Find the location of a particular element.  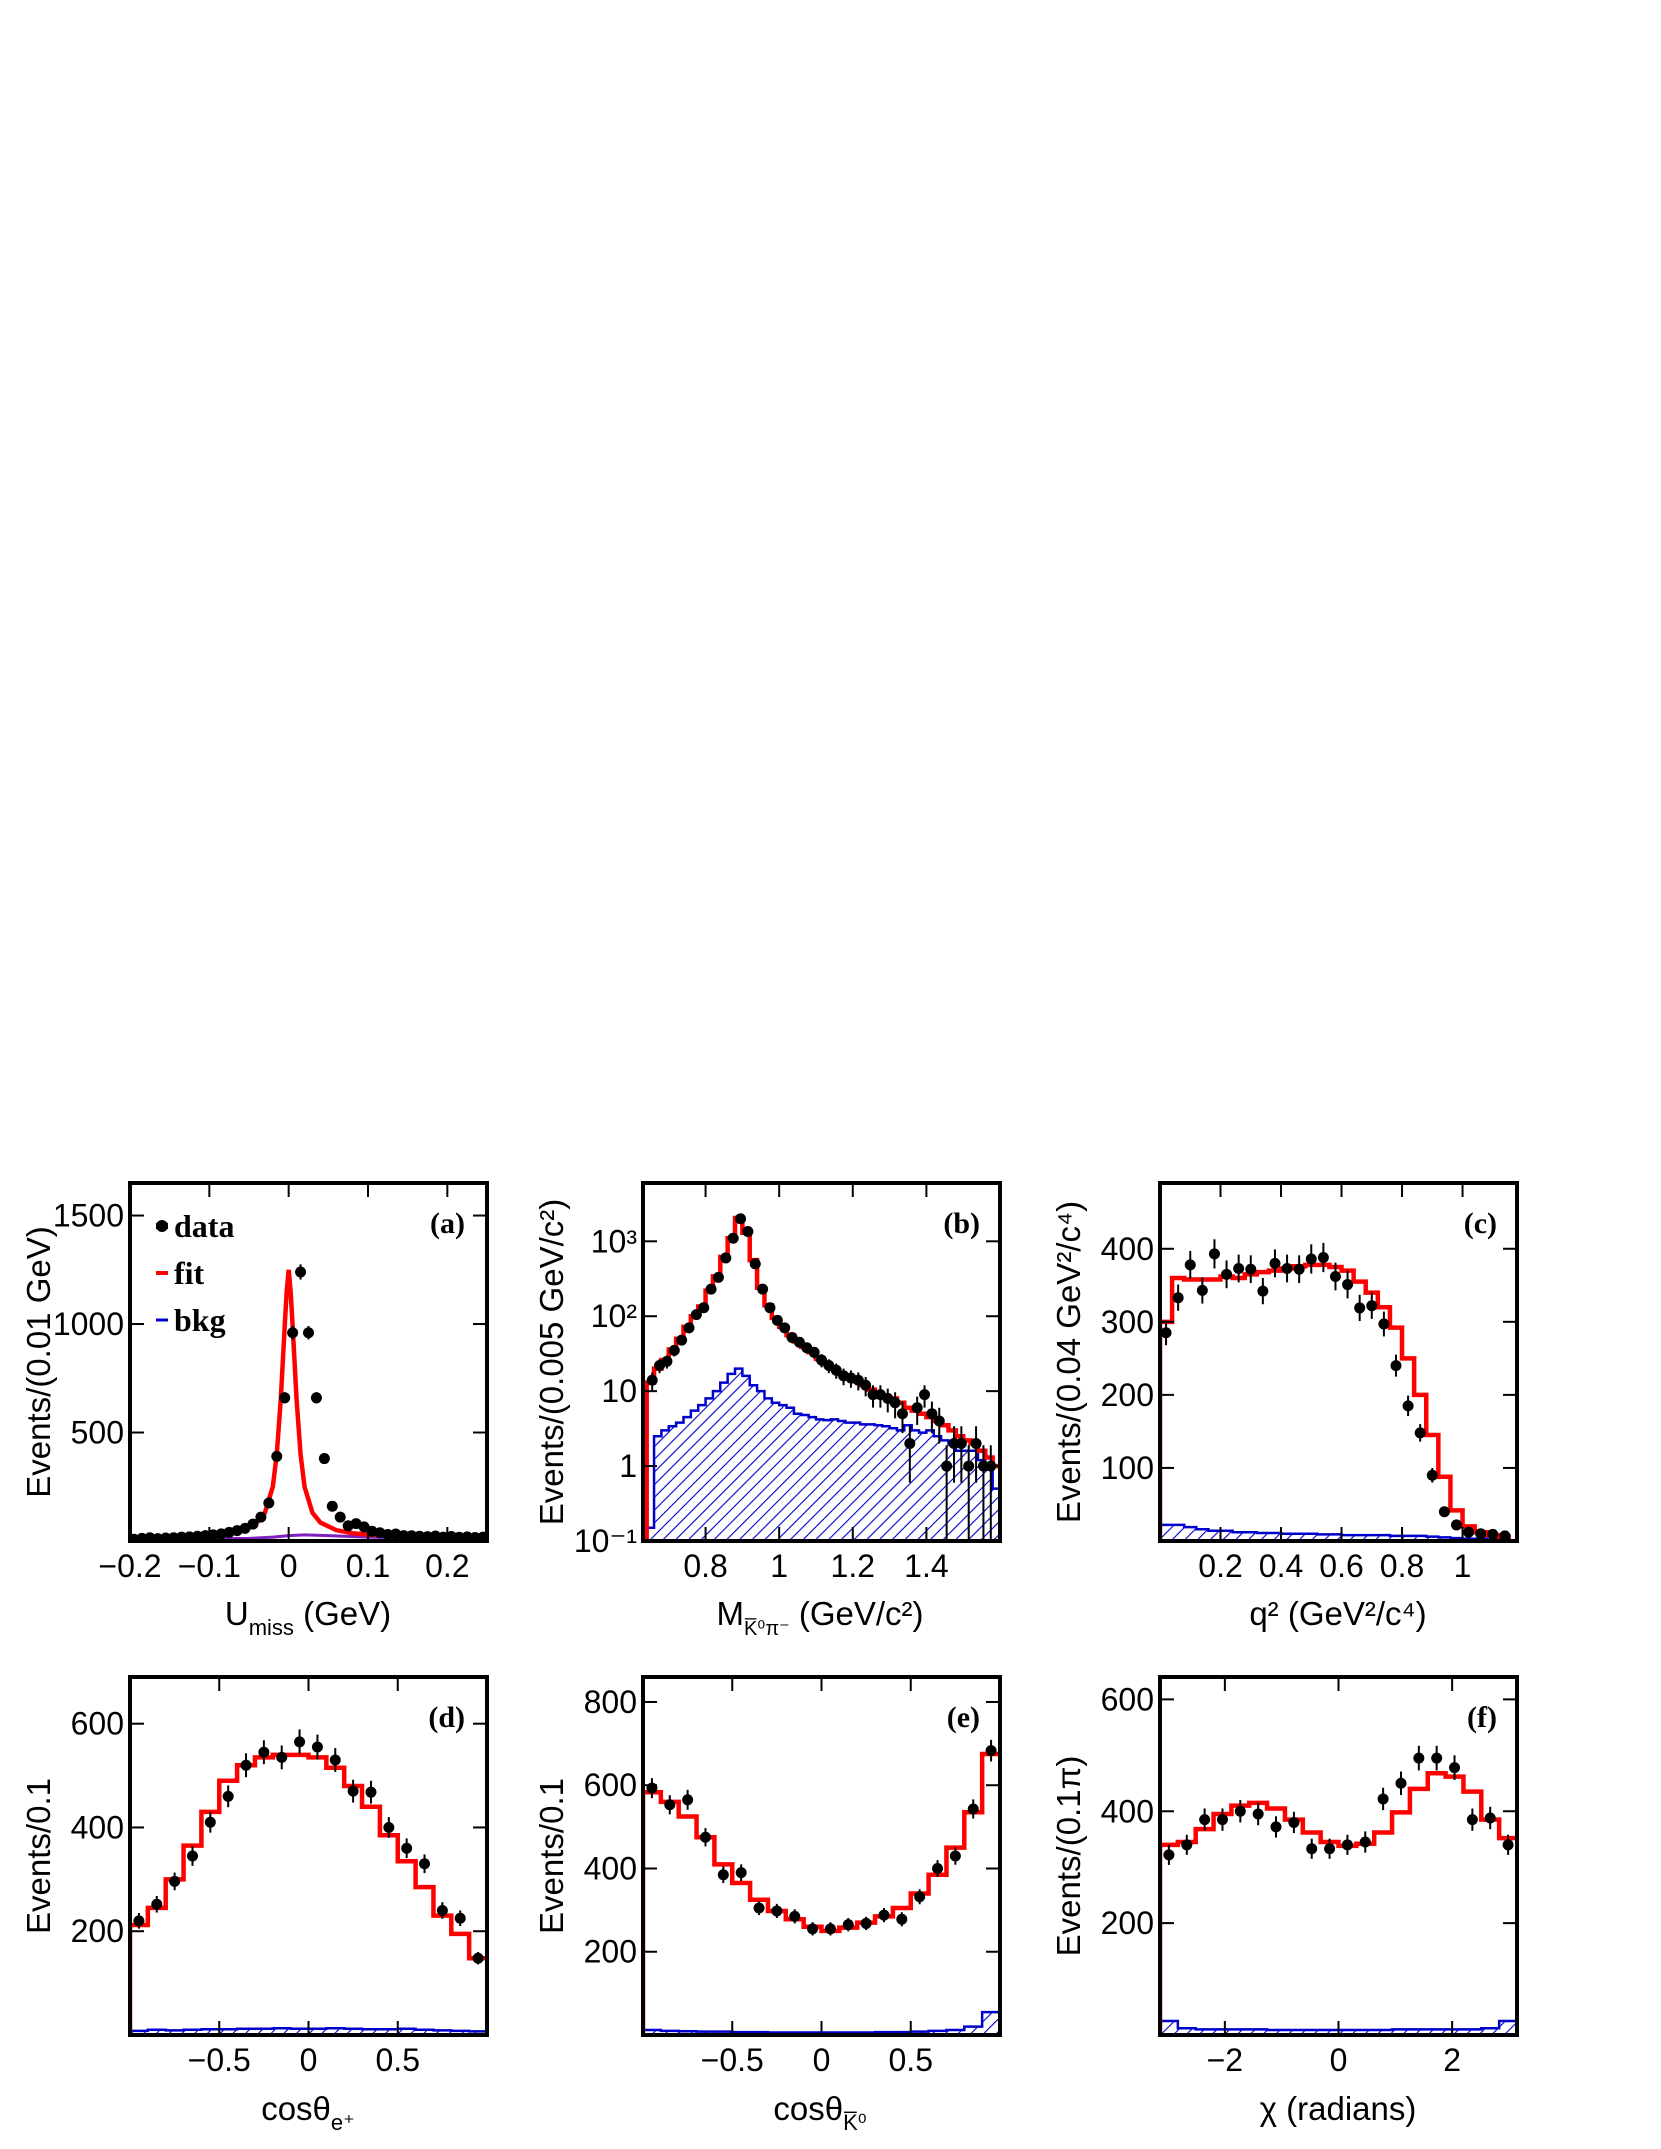

panel-e-x-axis-title: cosθK̅⁰ is located at coordinates (819, 2112).